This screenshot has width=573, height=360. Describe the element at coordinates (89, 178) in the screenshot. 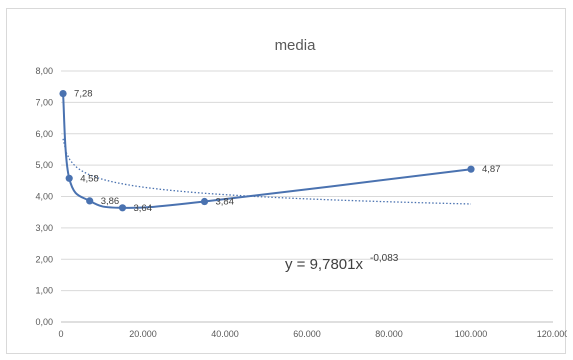

I see `data-label: 4,58` at that location.